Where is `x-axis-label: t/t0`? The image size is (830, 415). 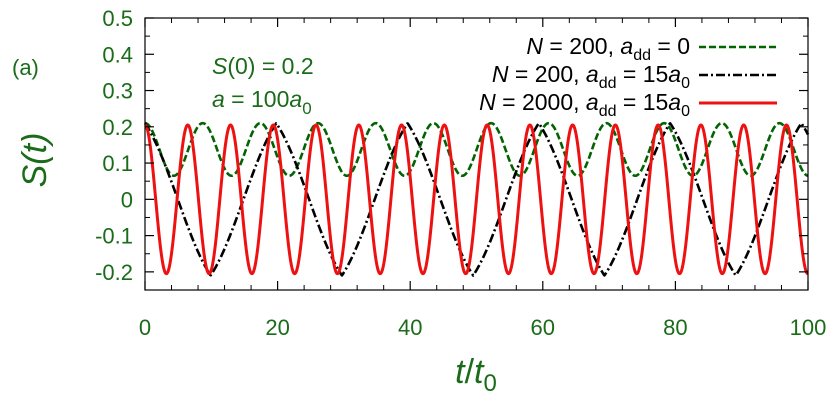 x-axis-label: t/t0 is located at coordinates (476, 375).